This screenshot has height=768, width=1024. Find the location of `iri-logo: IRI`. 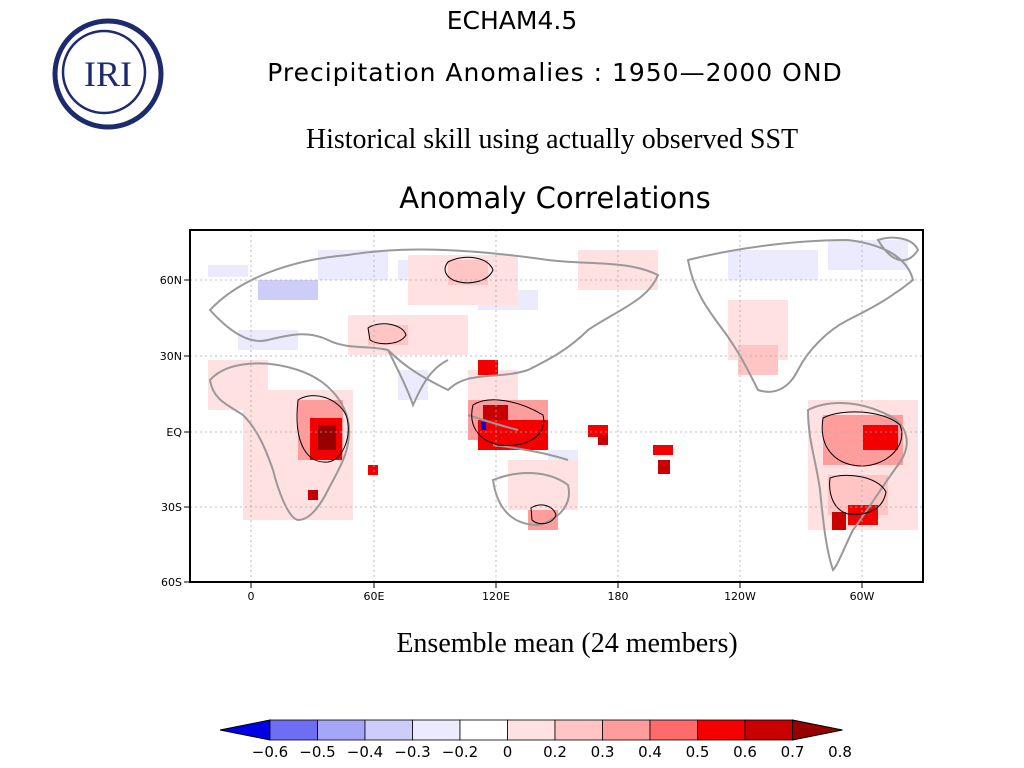

iri-logo: IRI is located at coordinates (108, 74).